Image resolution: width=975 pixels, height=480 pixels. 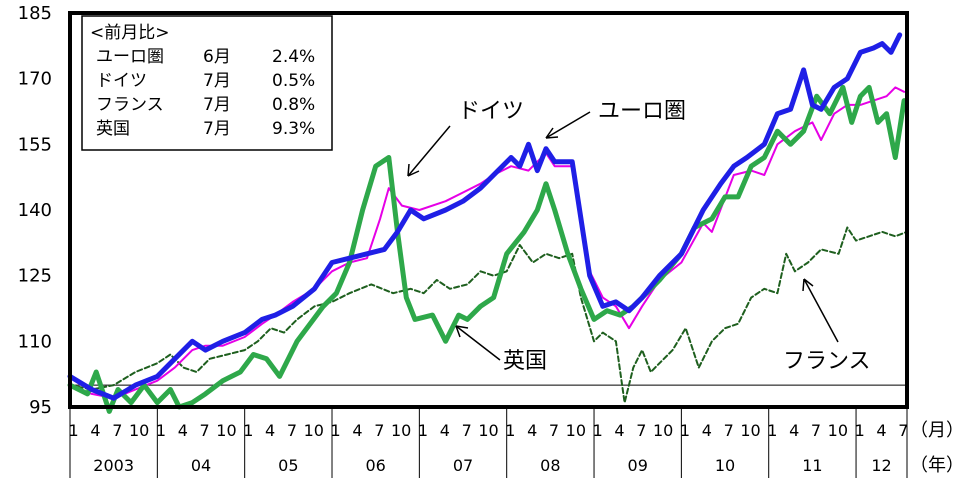 I want to click on month-unit-label: （月）, so click(x=937, y=430).